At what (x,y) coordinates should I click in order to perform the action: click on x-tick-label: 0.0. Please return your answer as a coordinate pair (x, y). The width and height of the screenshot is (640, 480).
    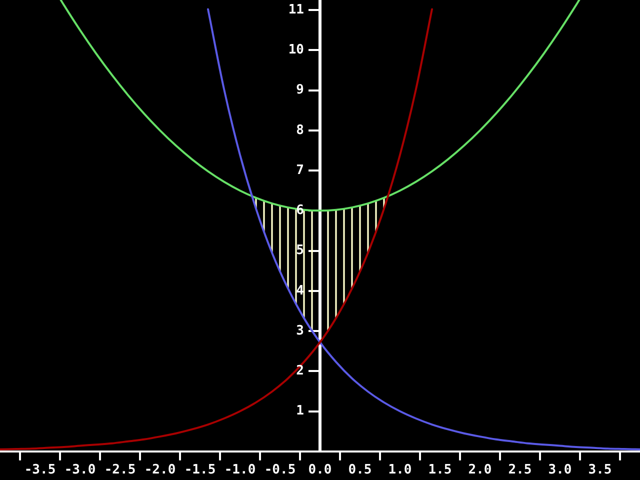
    Looking at the image, I should click on (320, 470).